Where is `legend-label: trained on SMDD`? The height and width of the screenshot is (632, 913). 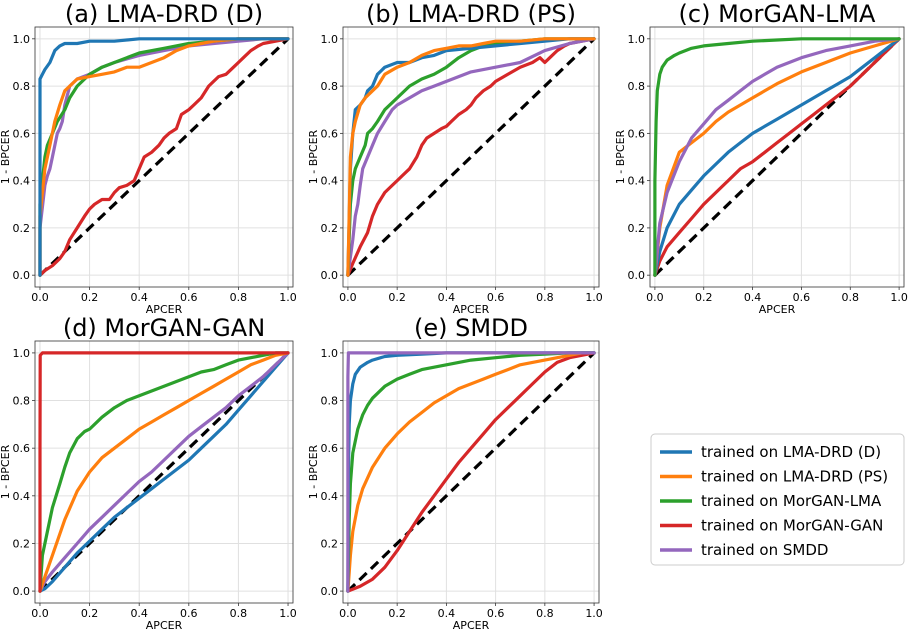
legend-label: trained on SMDD is located at coordinates (764, 550).